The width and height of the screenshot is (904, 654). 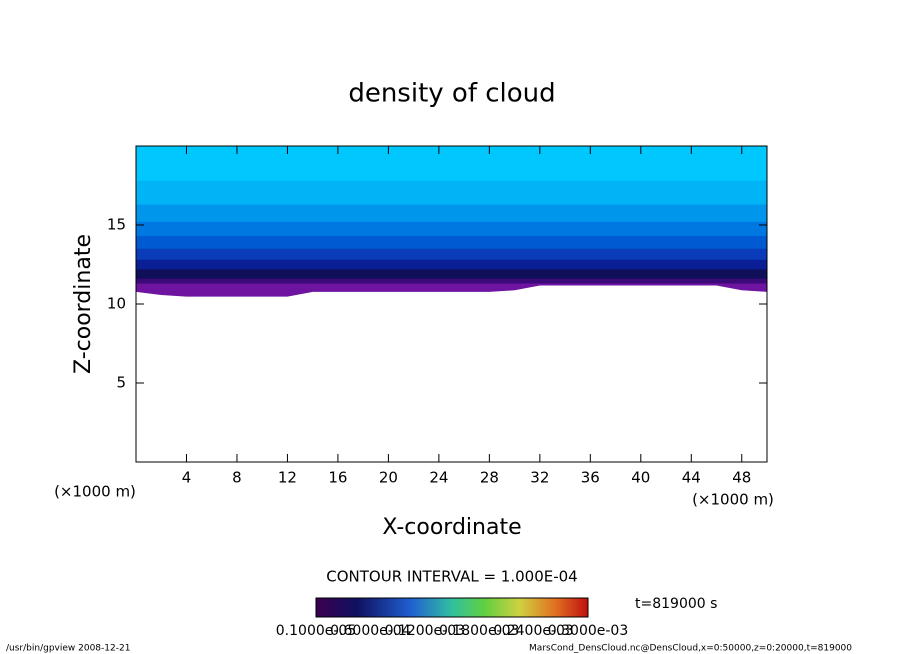 What do you see at coordinates (479, 631) in the screenshot?
I see `colorbar-label: 0.1800e-03` at bounding box center [479, 631].